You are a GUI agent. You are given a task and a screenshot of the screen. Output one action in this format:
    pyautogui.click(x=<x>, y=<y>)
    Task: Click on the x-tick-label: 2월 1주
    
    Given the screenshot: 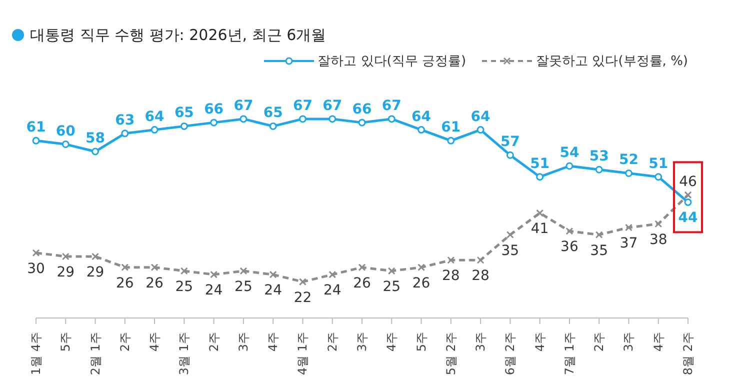 What is the action you would take?
    pyautogui.click(x=95, y=354)
    